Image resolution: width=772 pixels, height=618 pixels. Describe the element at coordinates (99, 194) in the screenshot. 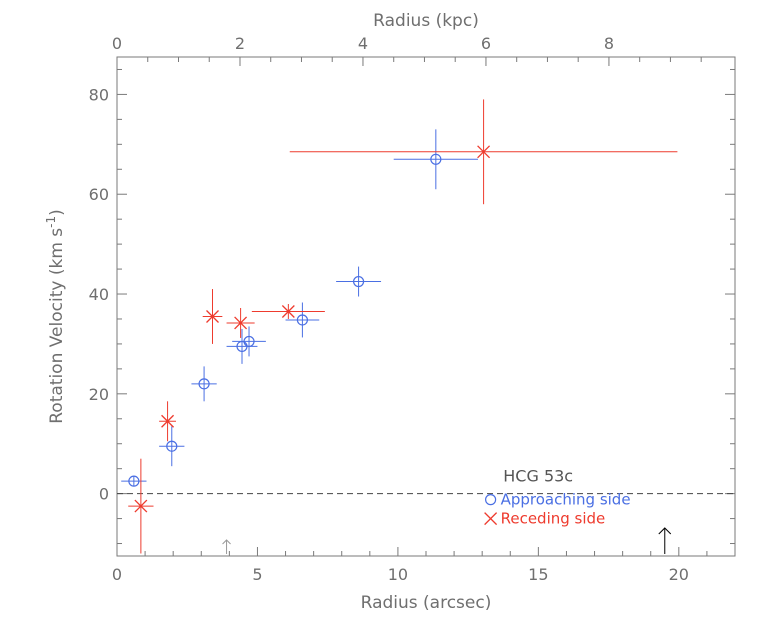

I see `y-tick-label: 60` at that location.